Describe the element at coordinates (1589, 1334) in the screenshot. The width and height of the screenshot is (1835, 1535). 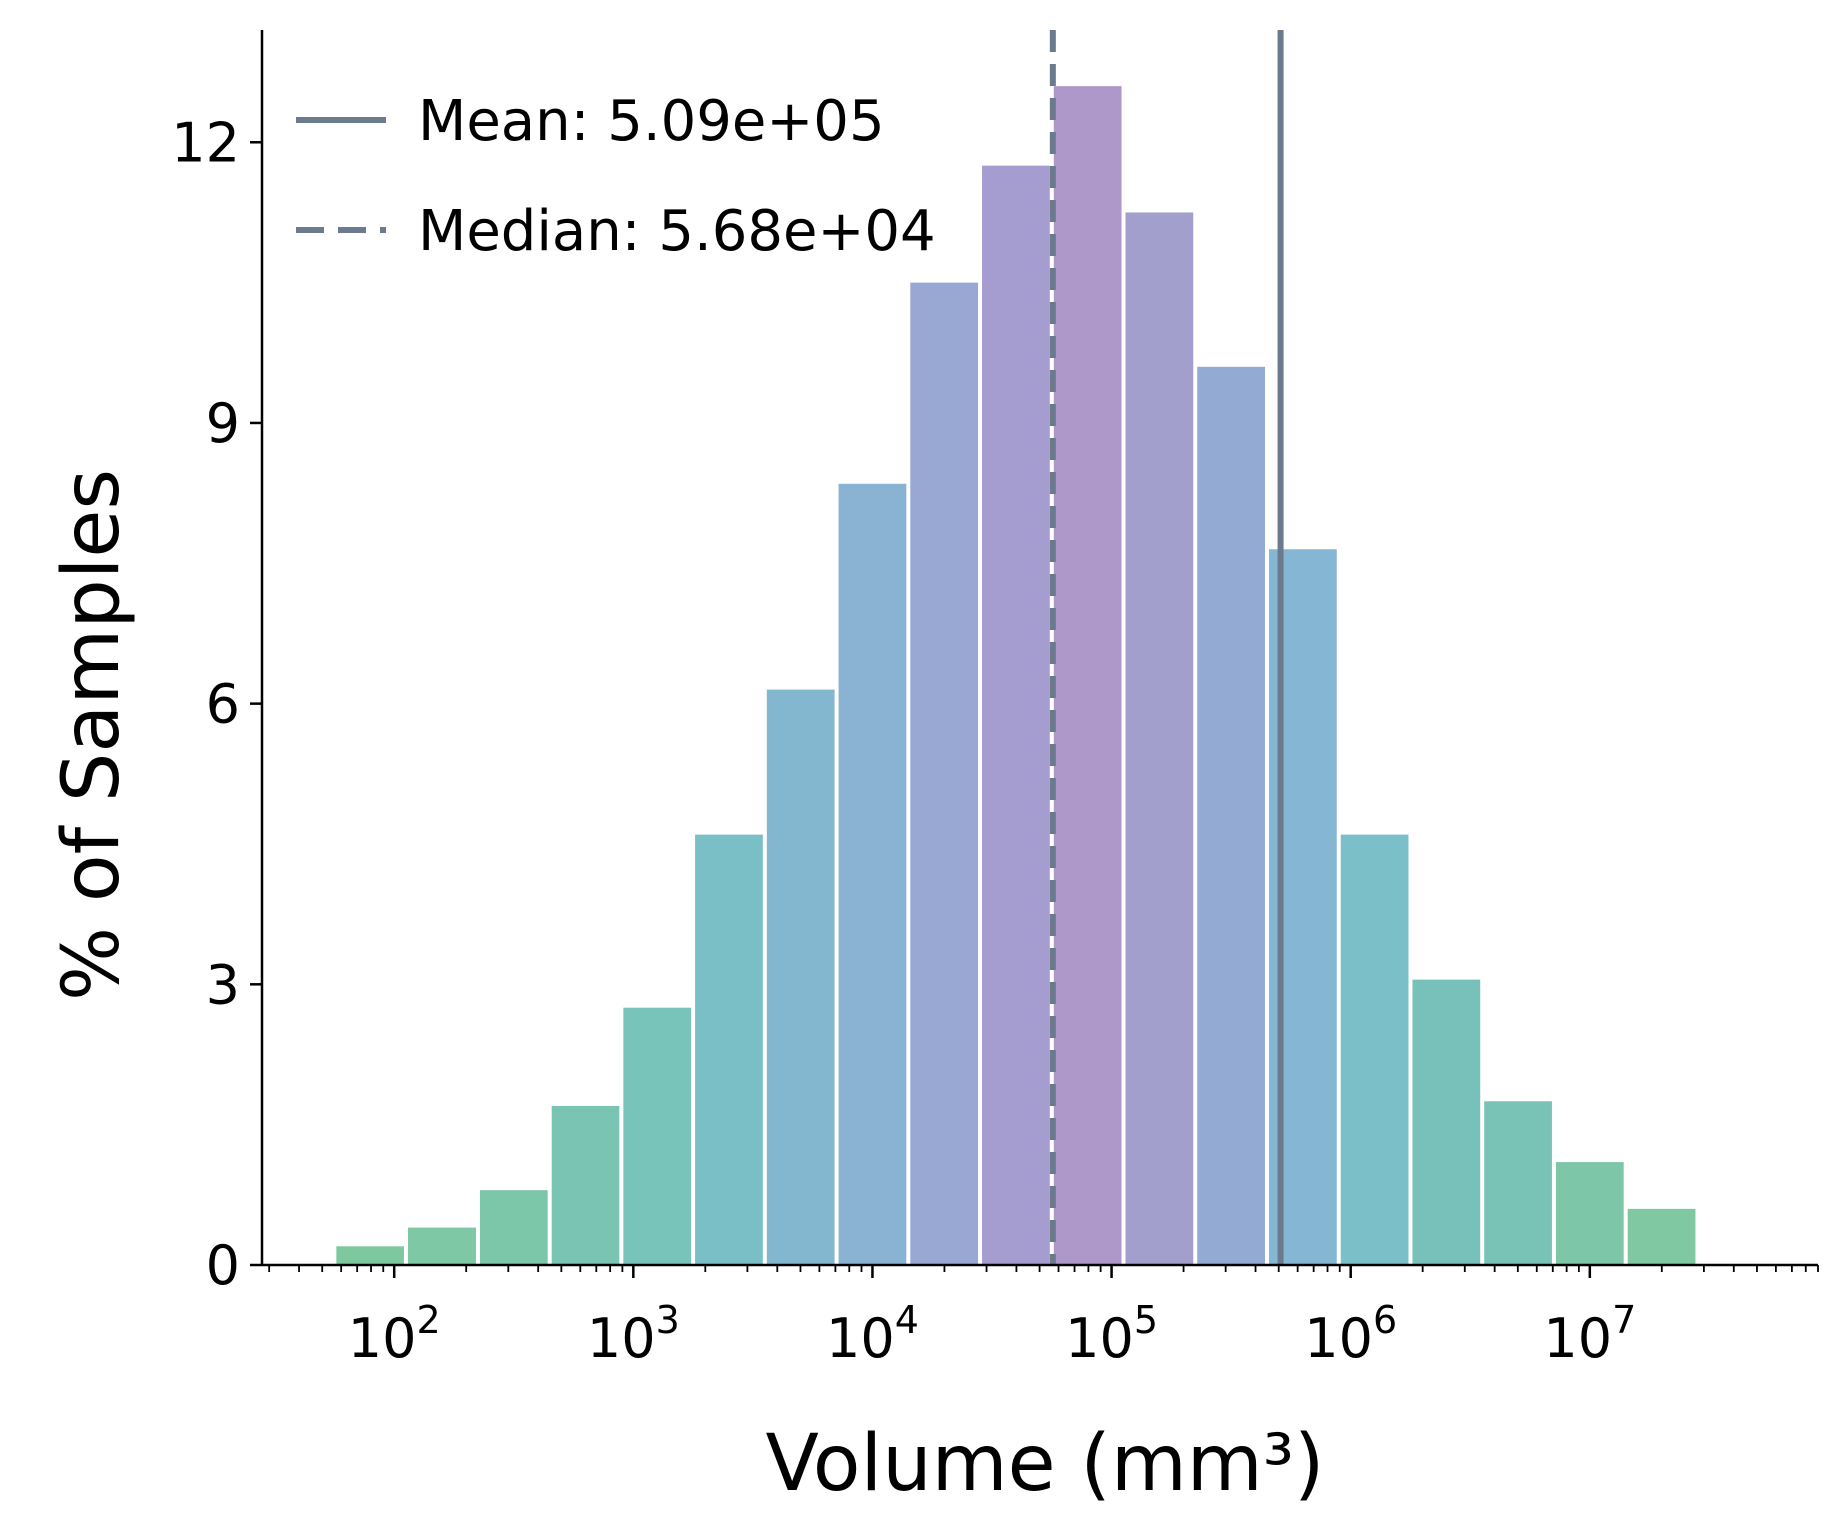
I see `x-tick-label: 10⁷` at that location.